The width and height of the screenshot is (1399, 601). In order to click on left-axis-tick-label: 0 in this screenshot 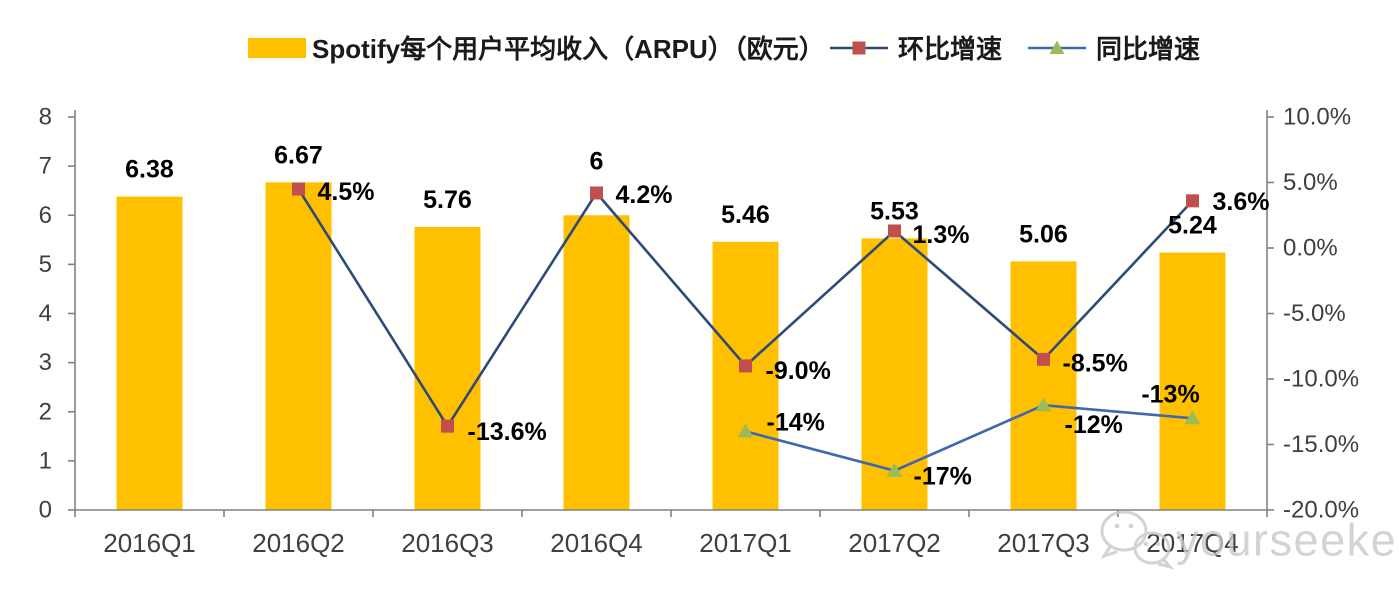, I will do `click(45, 510)`.